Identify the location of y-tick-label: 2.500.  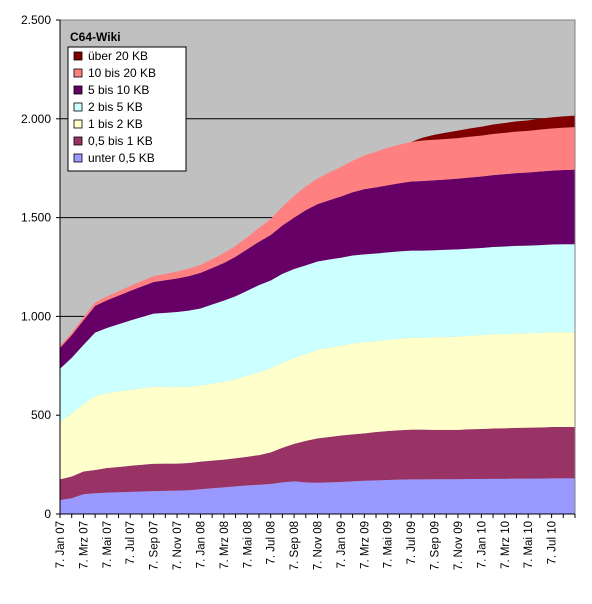
(36, 20).